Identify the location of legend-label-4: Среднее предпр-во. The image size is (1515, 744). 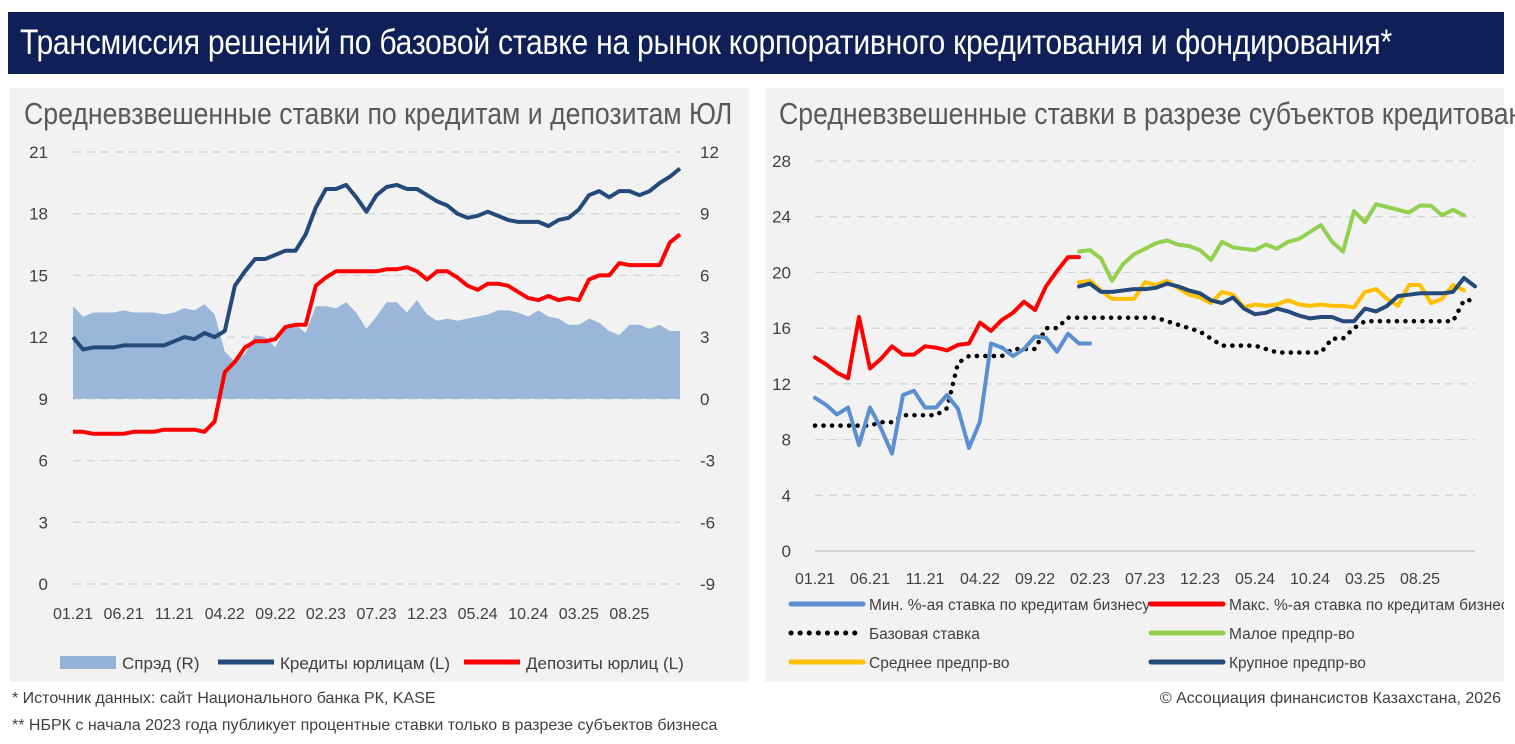
(939, 663).